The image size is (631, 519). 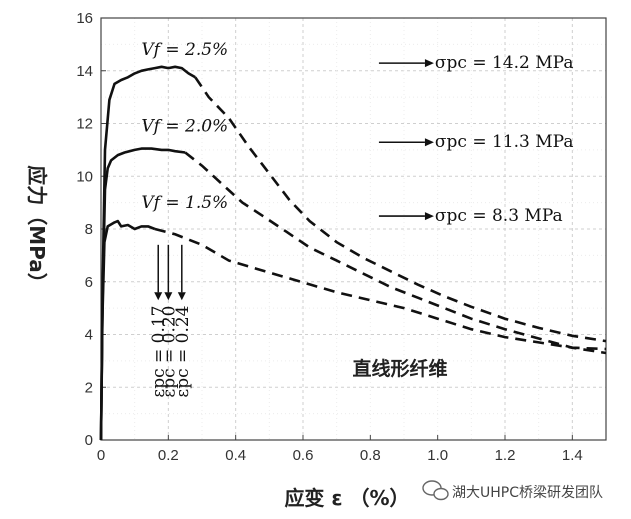 I want to click on fiber-type-label: 直线形纤维, so click(x=399, y=368).